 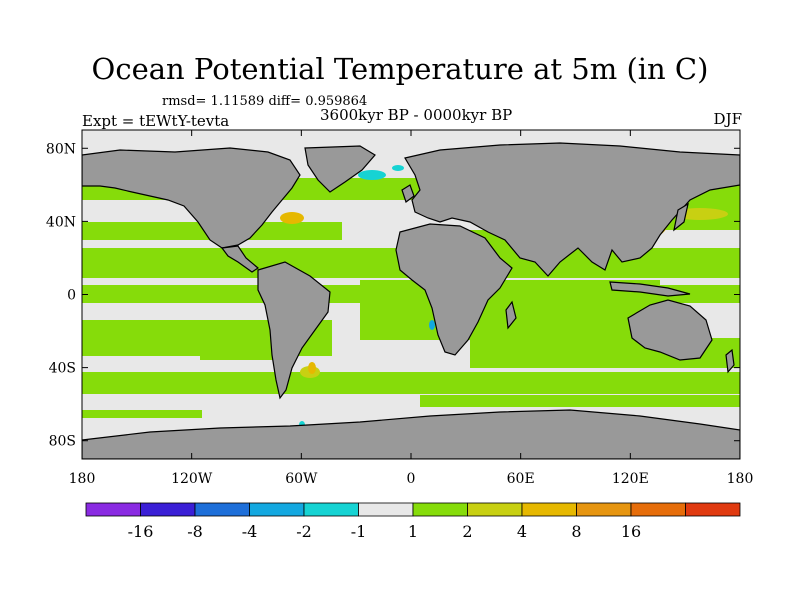 I want to click on south-america, so click(x=294, y=330).